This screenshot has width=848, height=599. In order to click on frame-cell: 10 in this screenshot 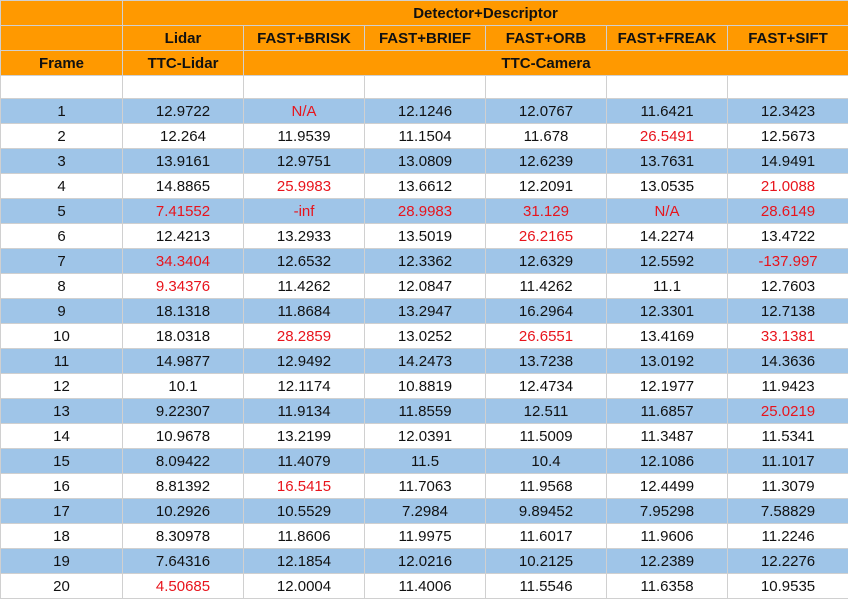, I will do `click(62, 336)`.